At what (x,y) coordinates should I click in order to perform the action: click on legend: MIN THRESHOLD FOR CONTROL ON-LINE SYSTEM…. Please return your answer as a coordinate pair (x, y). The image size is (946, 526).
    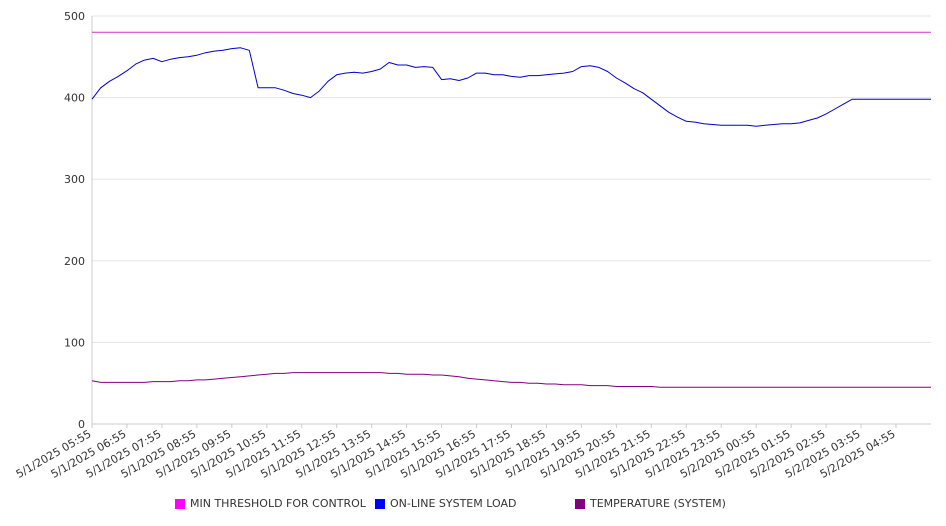
    Looking at the image, I should click on (473, 507).